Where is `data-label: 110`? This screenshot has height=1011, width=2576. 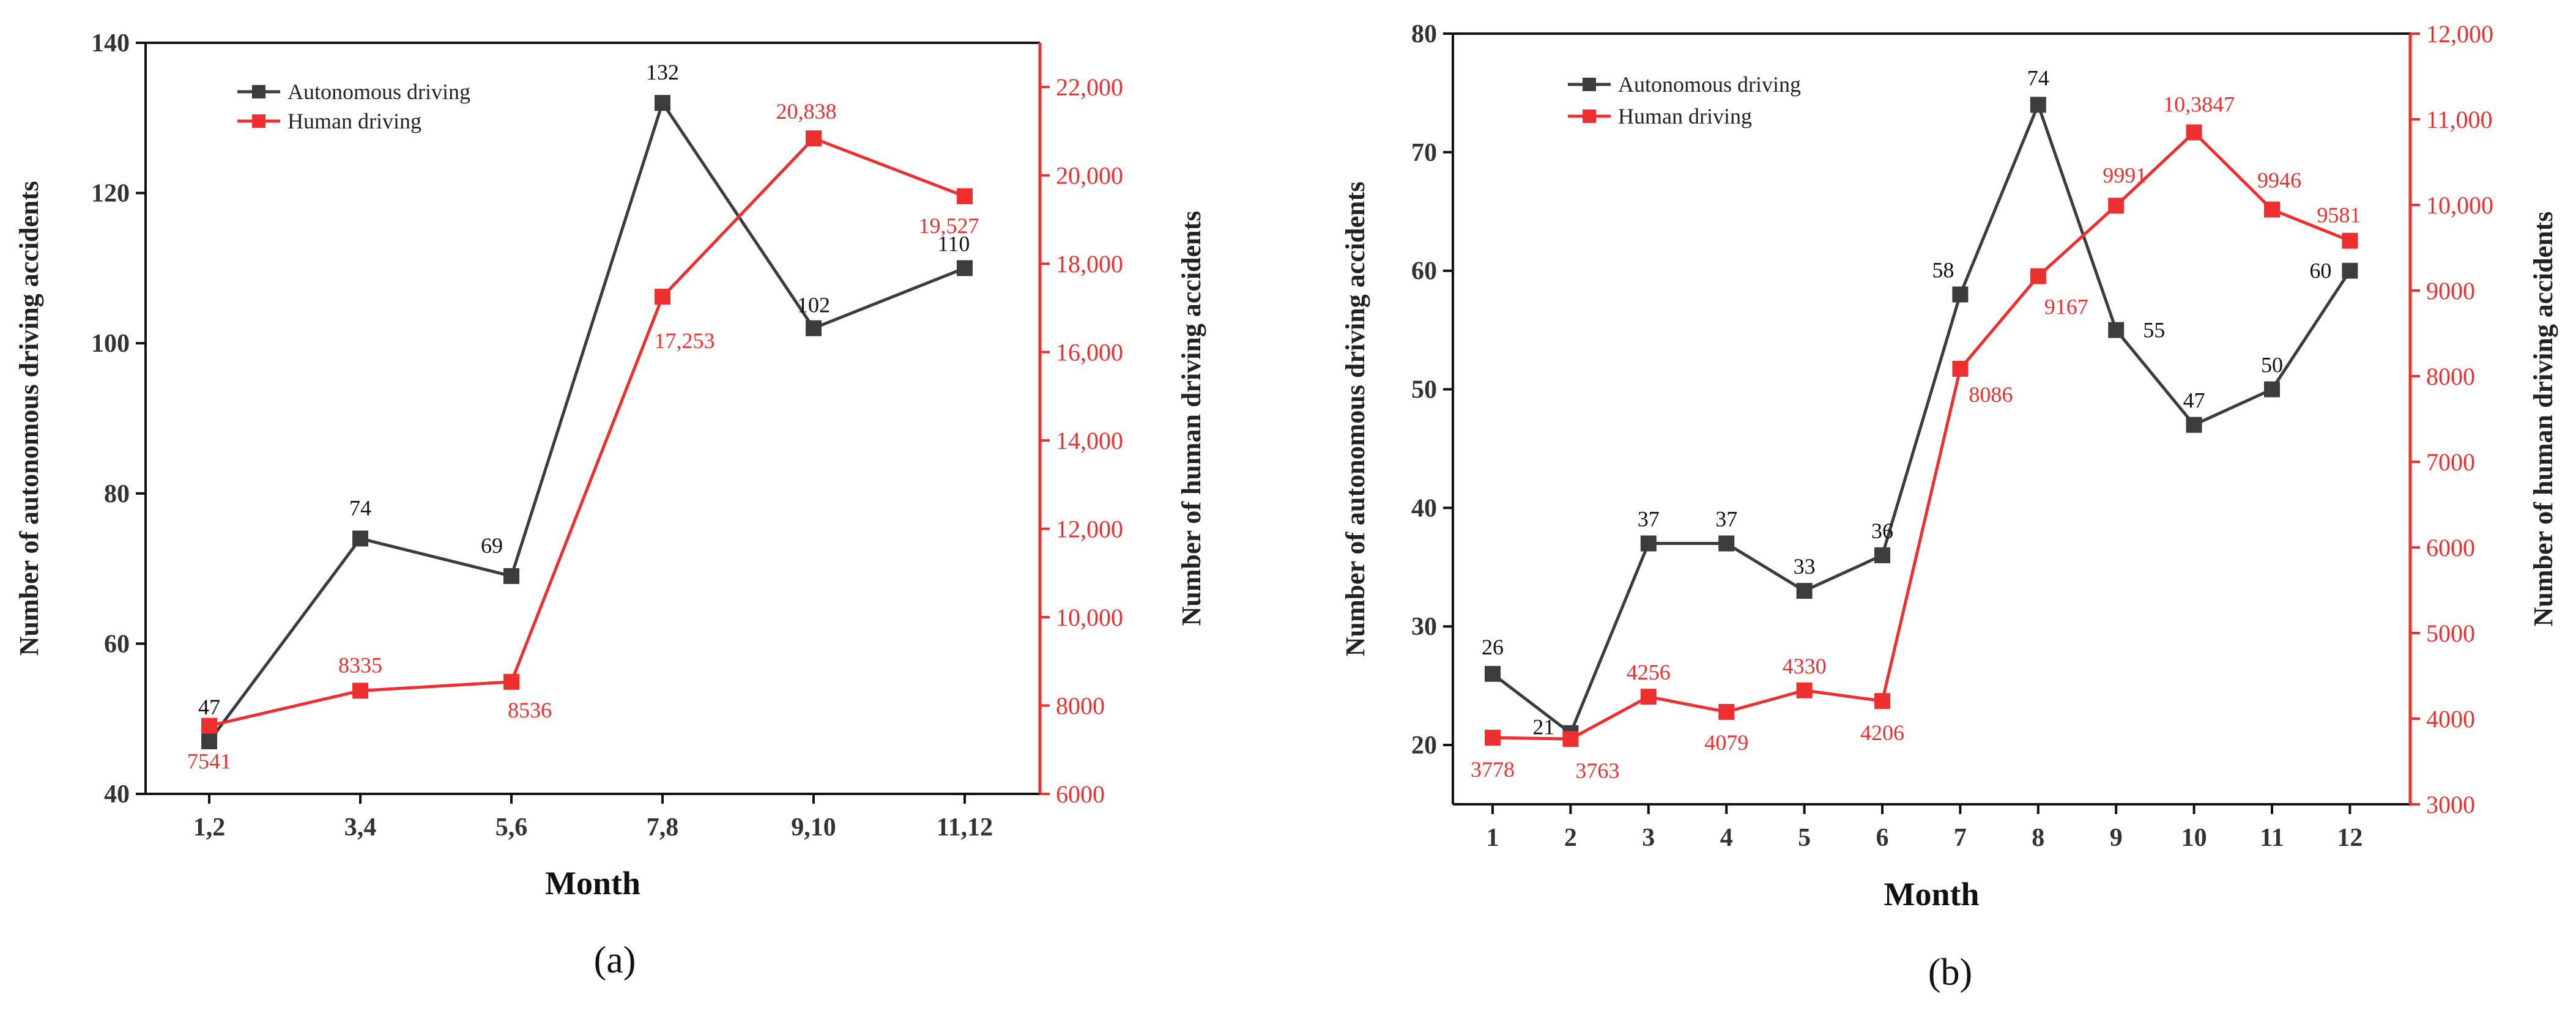 data-label: 110 is located at coordinates (954, 243).